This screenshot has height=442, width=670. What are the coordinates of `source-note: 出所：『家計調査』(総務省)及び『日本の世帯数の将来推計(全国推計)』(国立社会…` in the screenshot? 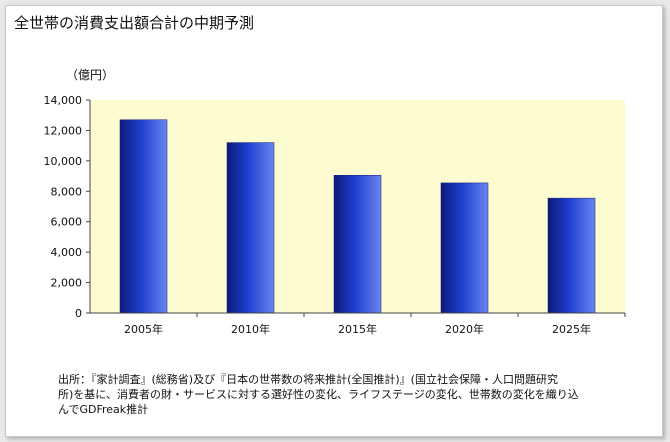 It's located at (338, 394).